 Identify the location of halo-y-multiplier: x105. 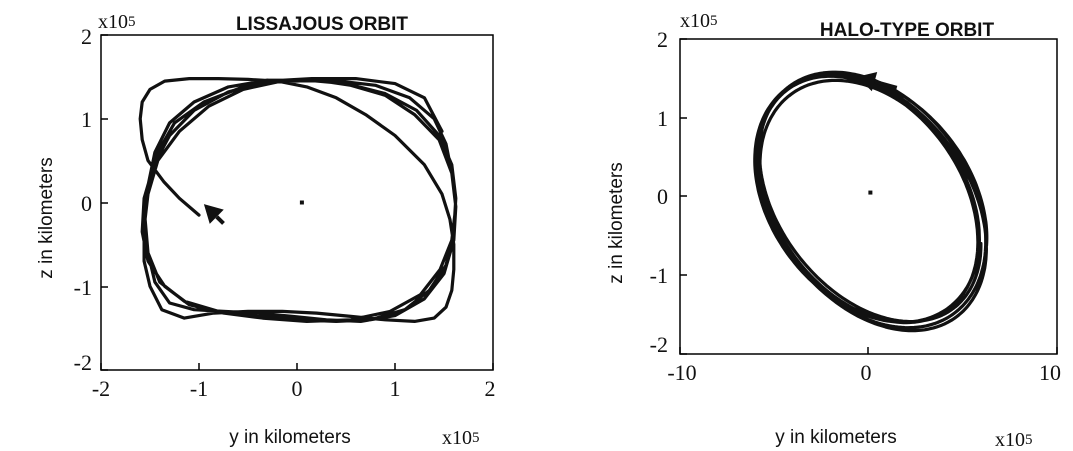
(699, 21).